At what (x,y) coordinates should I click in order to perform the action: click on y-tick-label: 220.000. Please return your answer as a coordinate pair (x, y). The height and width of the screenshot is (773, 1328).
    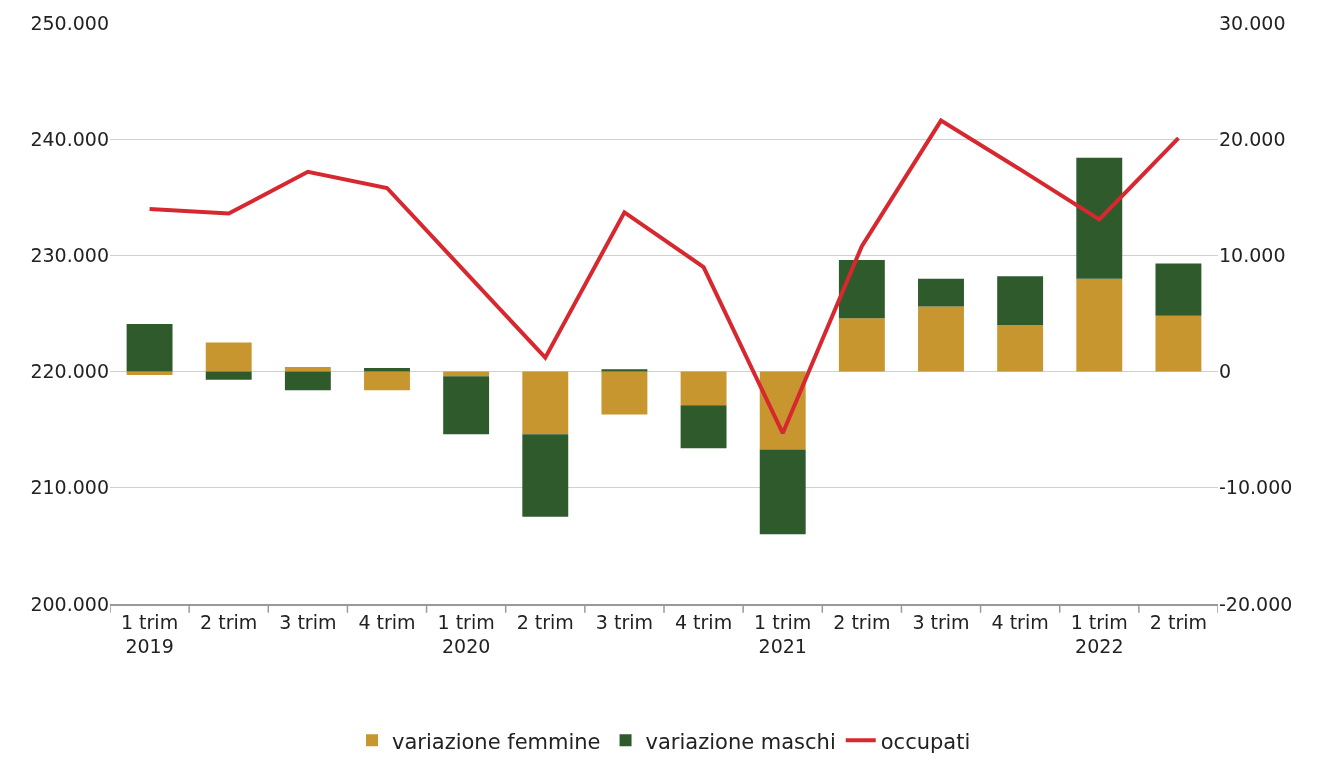
    Looking at the image, I should click on (69, 371).